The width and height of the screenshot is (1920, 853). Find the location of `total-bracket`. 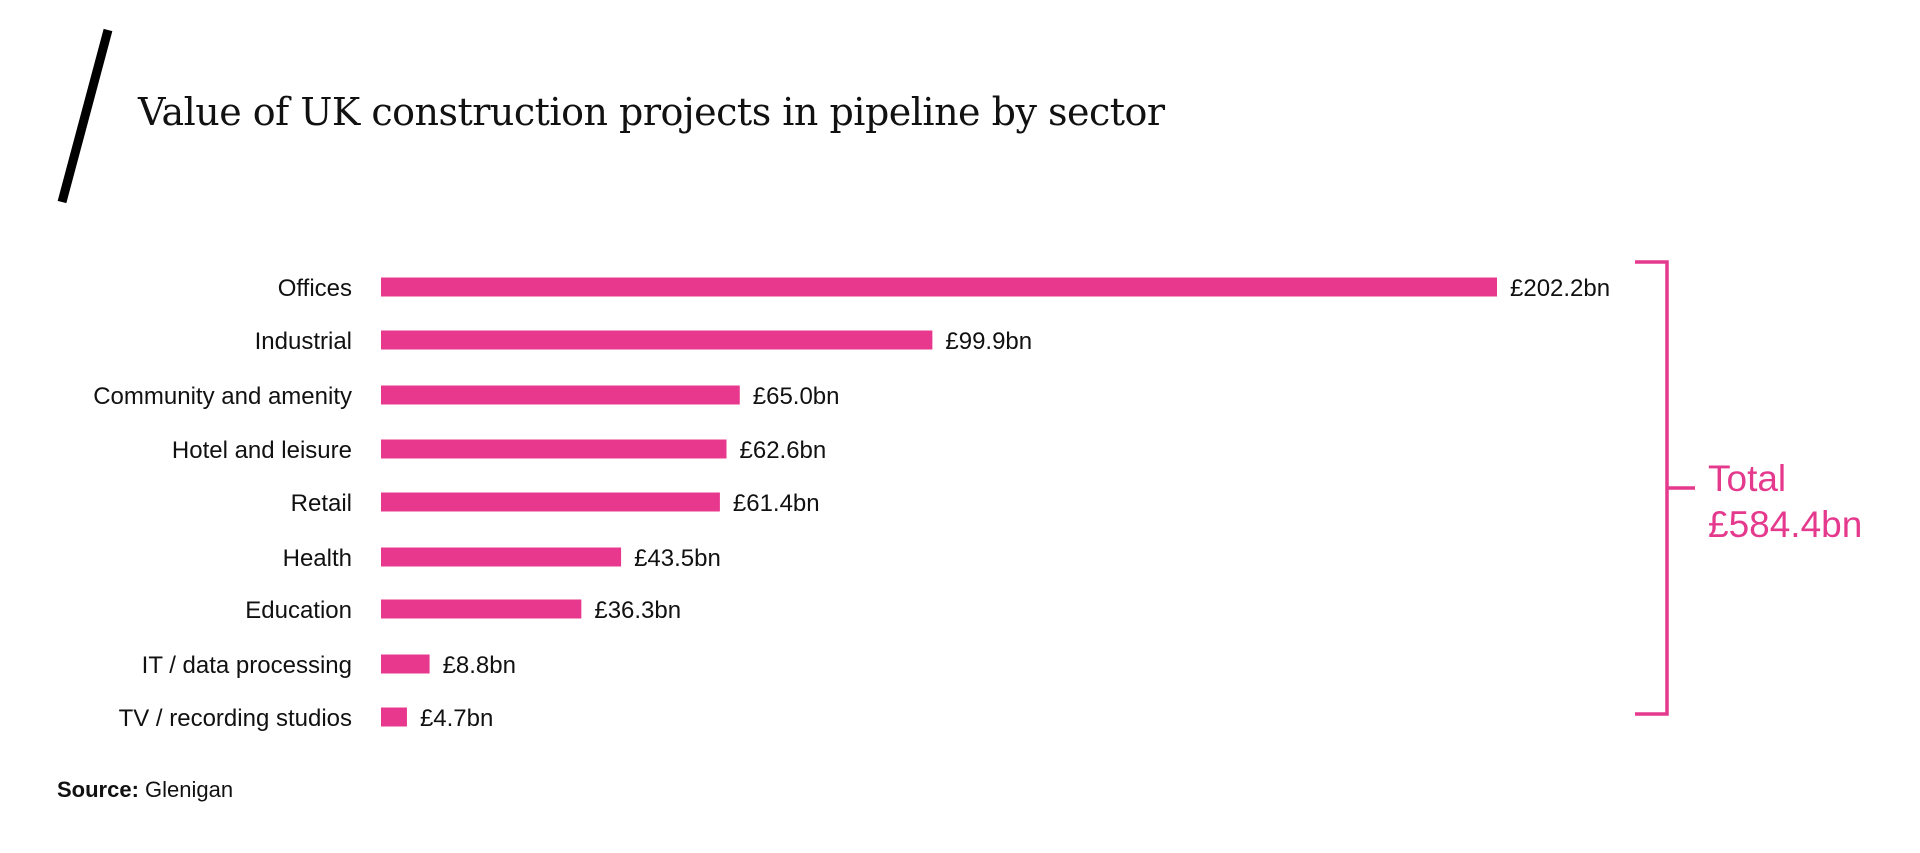

total-bracket is located at coordinates (1665, 488).